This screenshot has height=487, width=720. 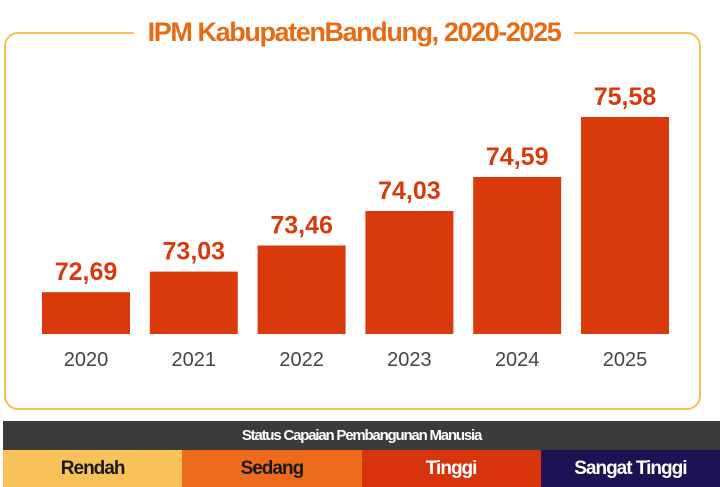 I want to click on value-label-2025: 75,58, so click(x=625, y=97).